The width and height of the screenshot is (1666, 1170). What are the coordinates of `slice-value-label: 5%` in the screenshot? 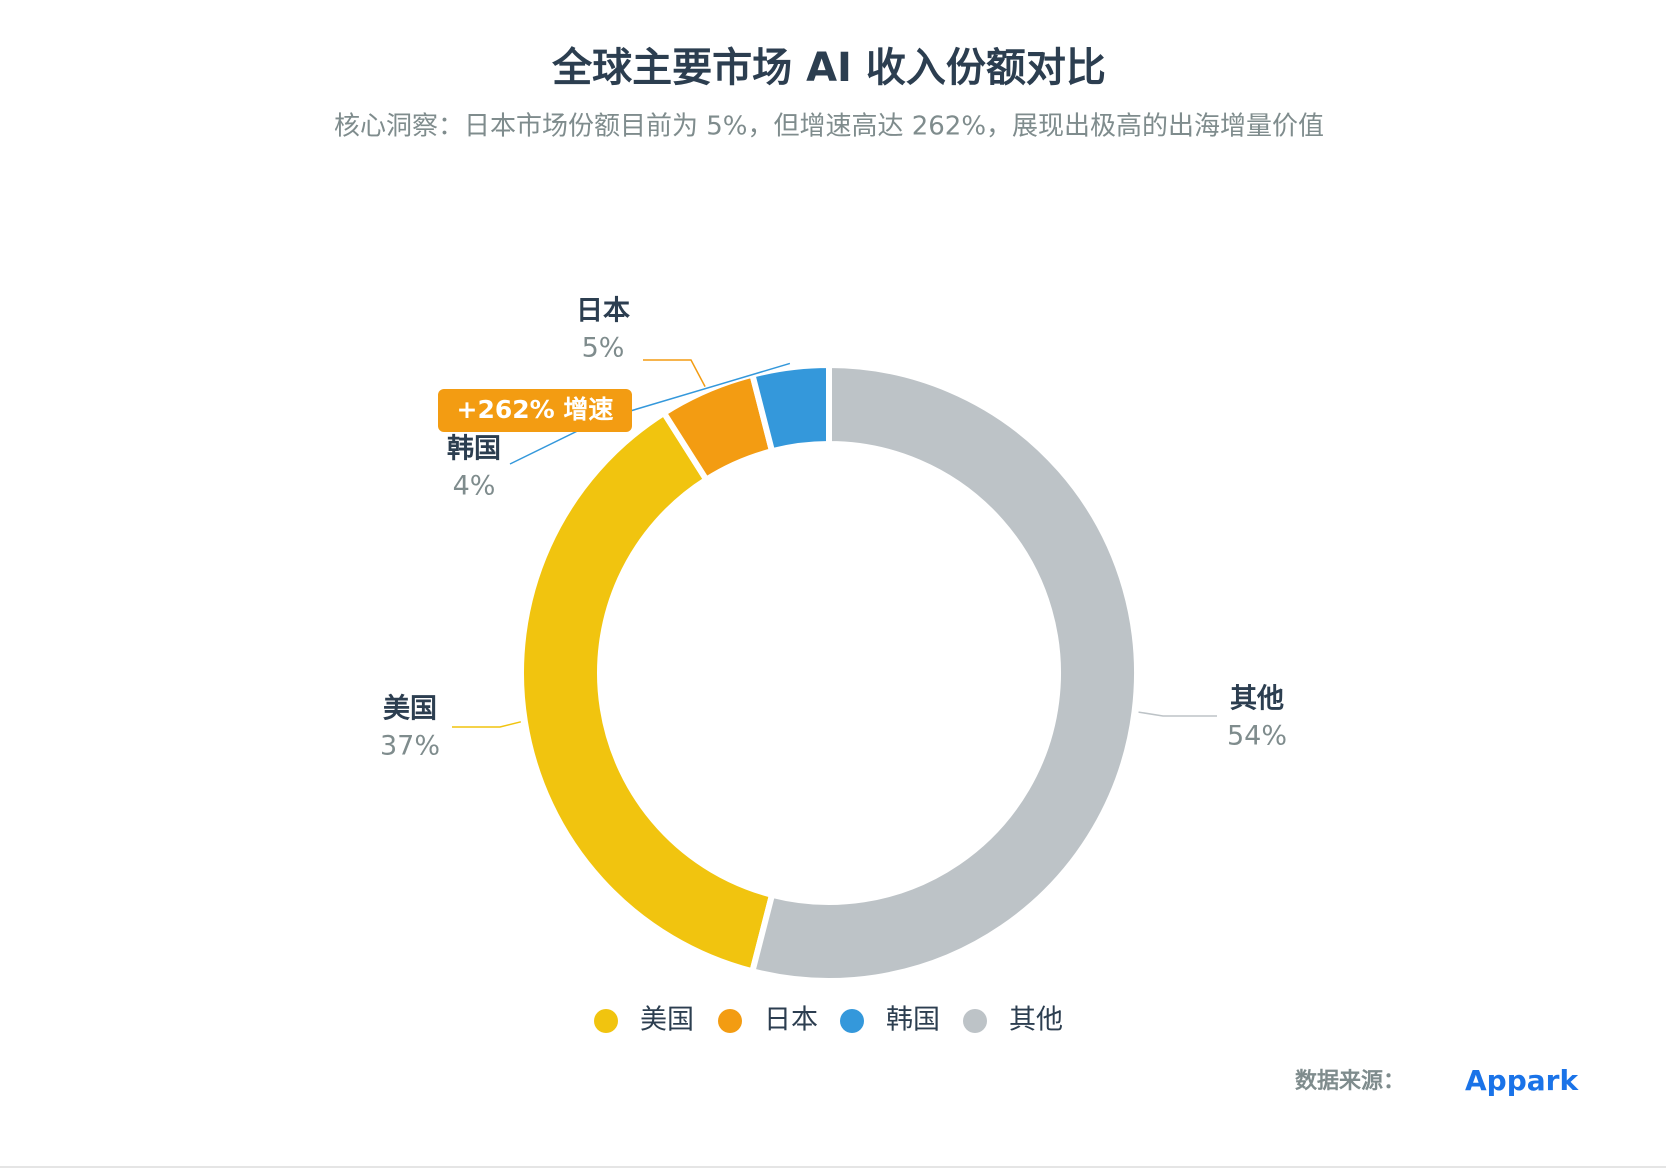 It's located at (603, 348).